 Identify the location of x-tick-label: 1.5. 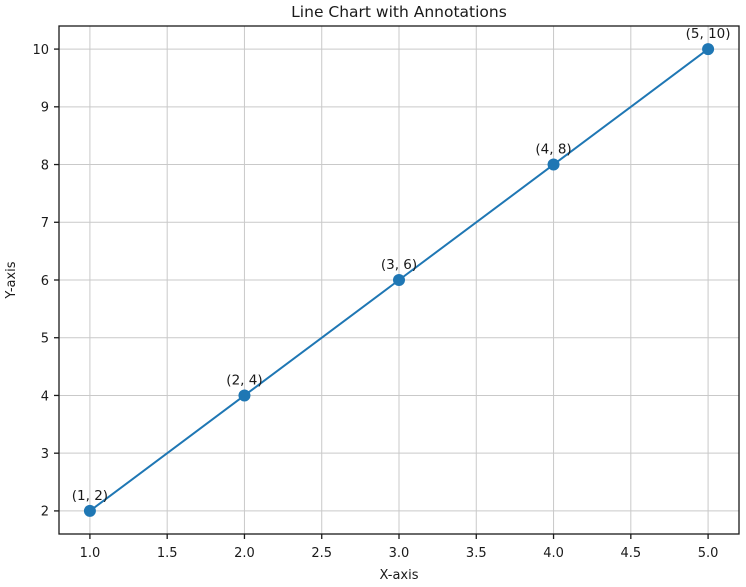
(167, 553).